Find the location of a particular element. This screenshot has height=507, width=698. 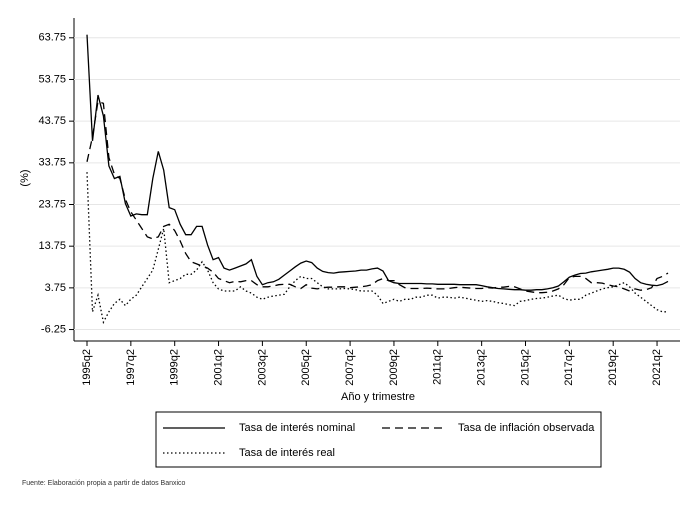

x-tick-label: 2013q2 is located at coordinates (482, 367).